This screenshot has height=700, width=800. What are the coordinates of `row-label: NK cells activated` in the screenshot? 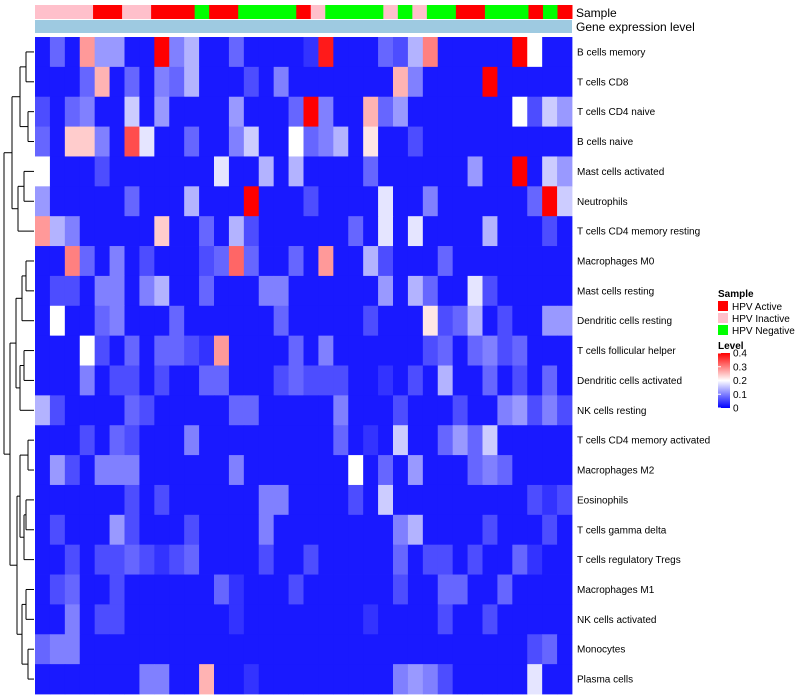 It's located at (616, 620).